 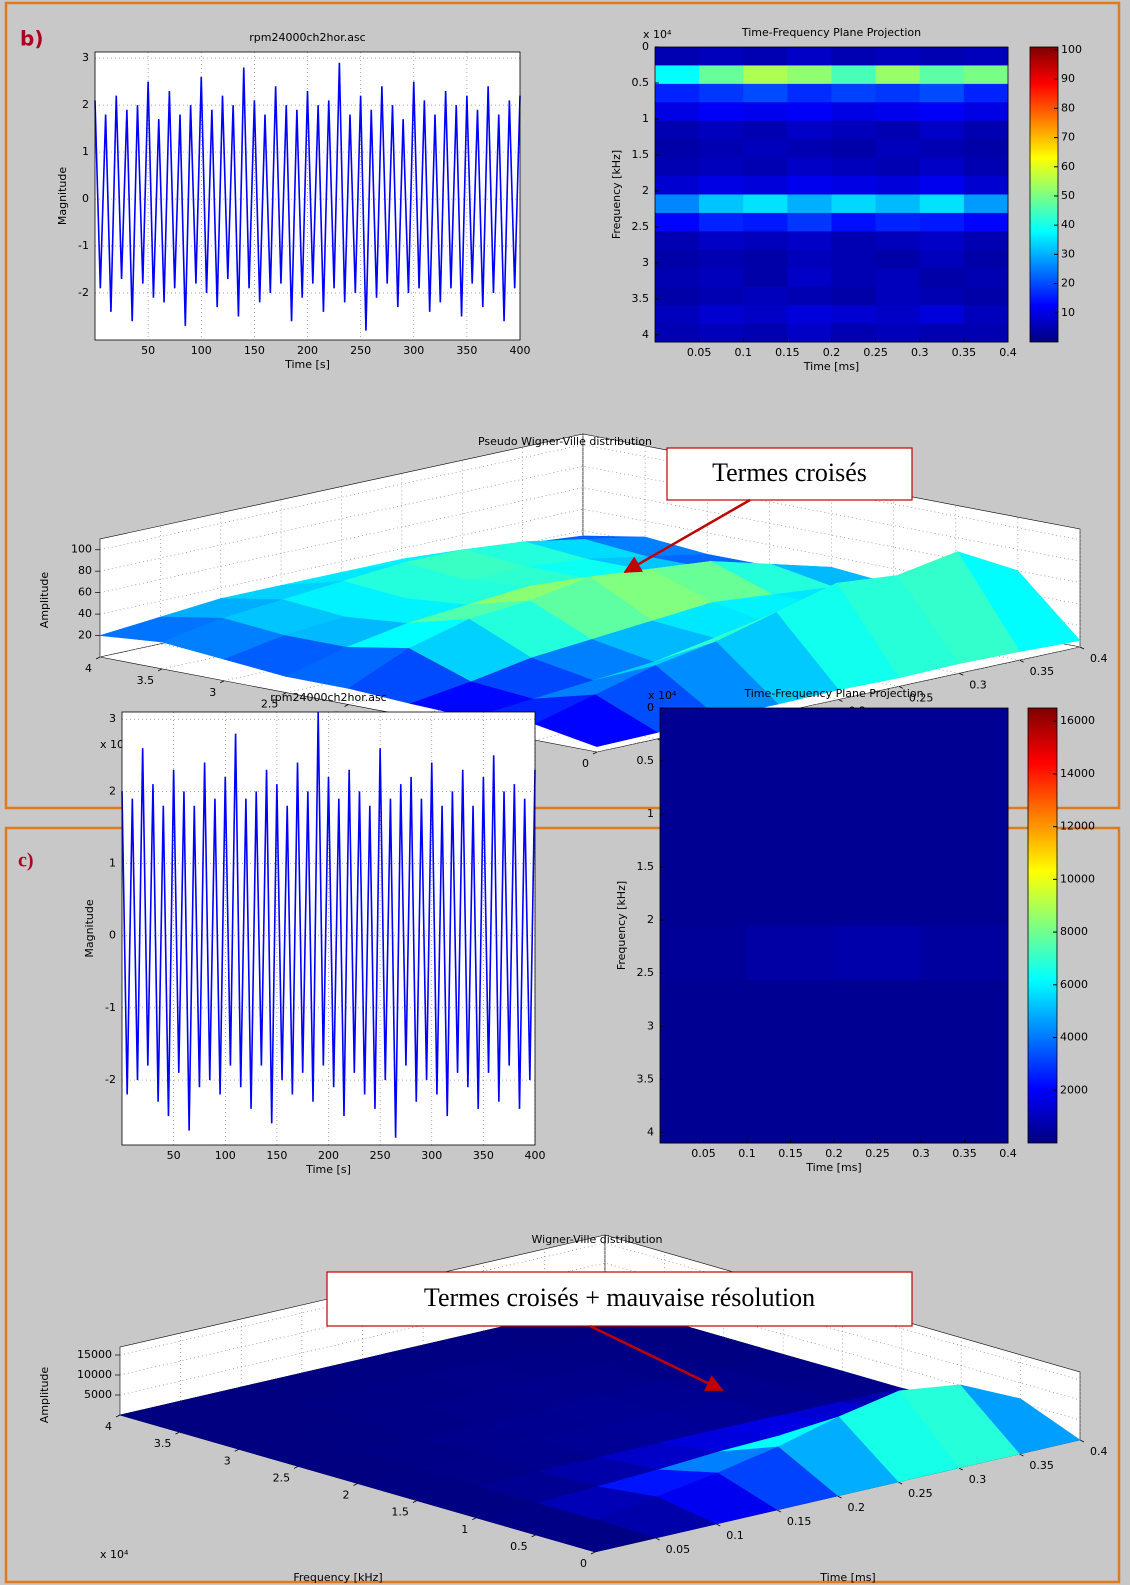 I want to click on colorbar-tick-label: 50, so click(x=1068, y=195).